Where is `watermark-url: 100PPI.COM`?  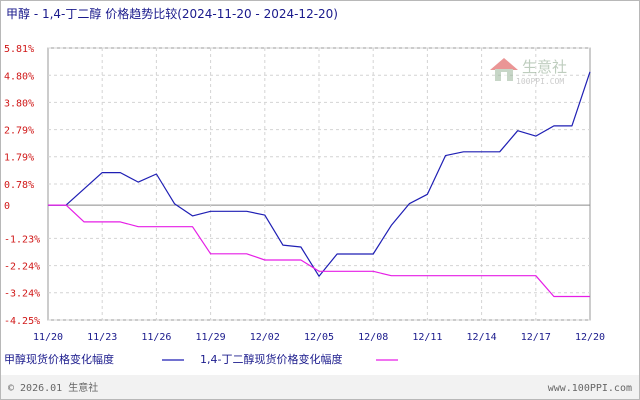 watermark-url: 100PPI.COM is located at coordinates (540, 81).